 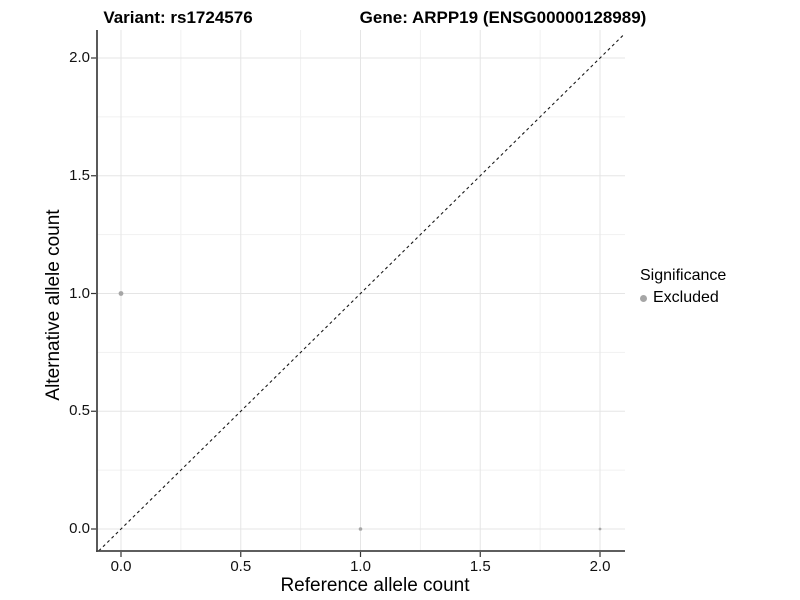 I want to click on y-axis-title: Alternative allele count, so click(x=53, y=305).